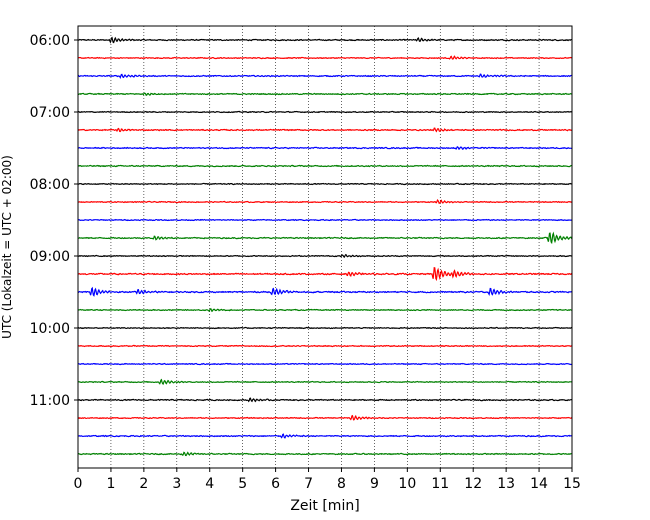 The height and width of the screenshot is (520, 650). Describe the element at coordinates (50, 185) in the screenshot. I see `y-tick-label: 08:00` at that location.